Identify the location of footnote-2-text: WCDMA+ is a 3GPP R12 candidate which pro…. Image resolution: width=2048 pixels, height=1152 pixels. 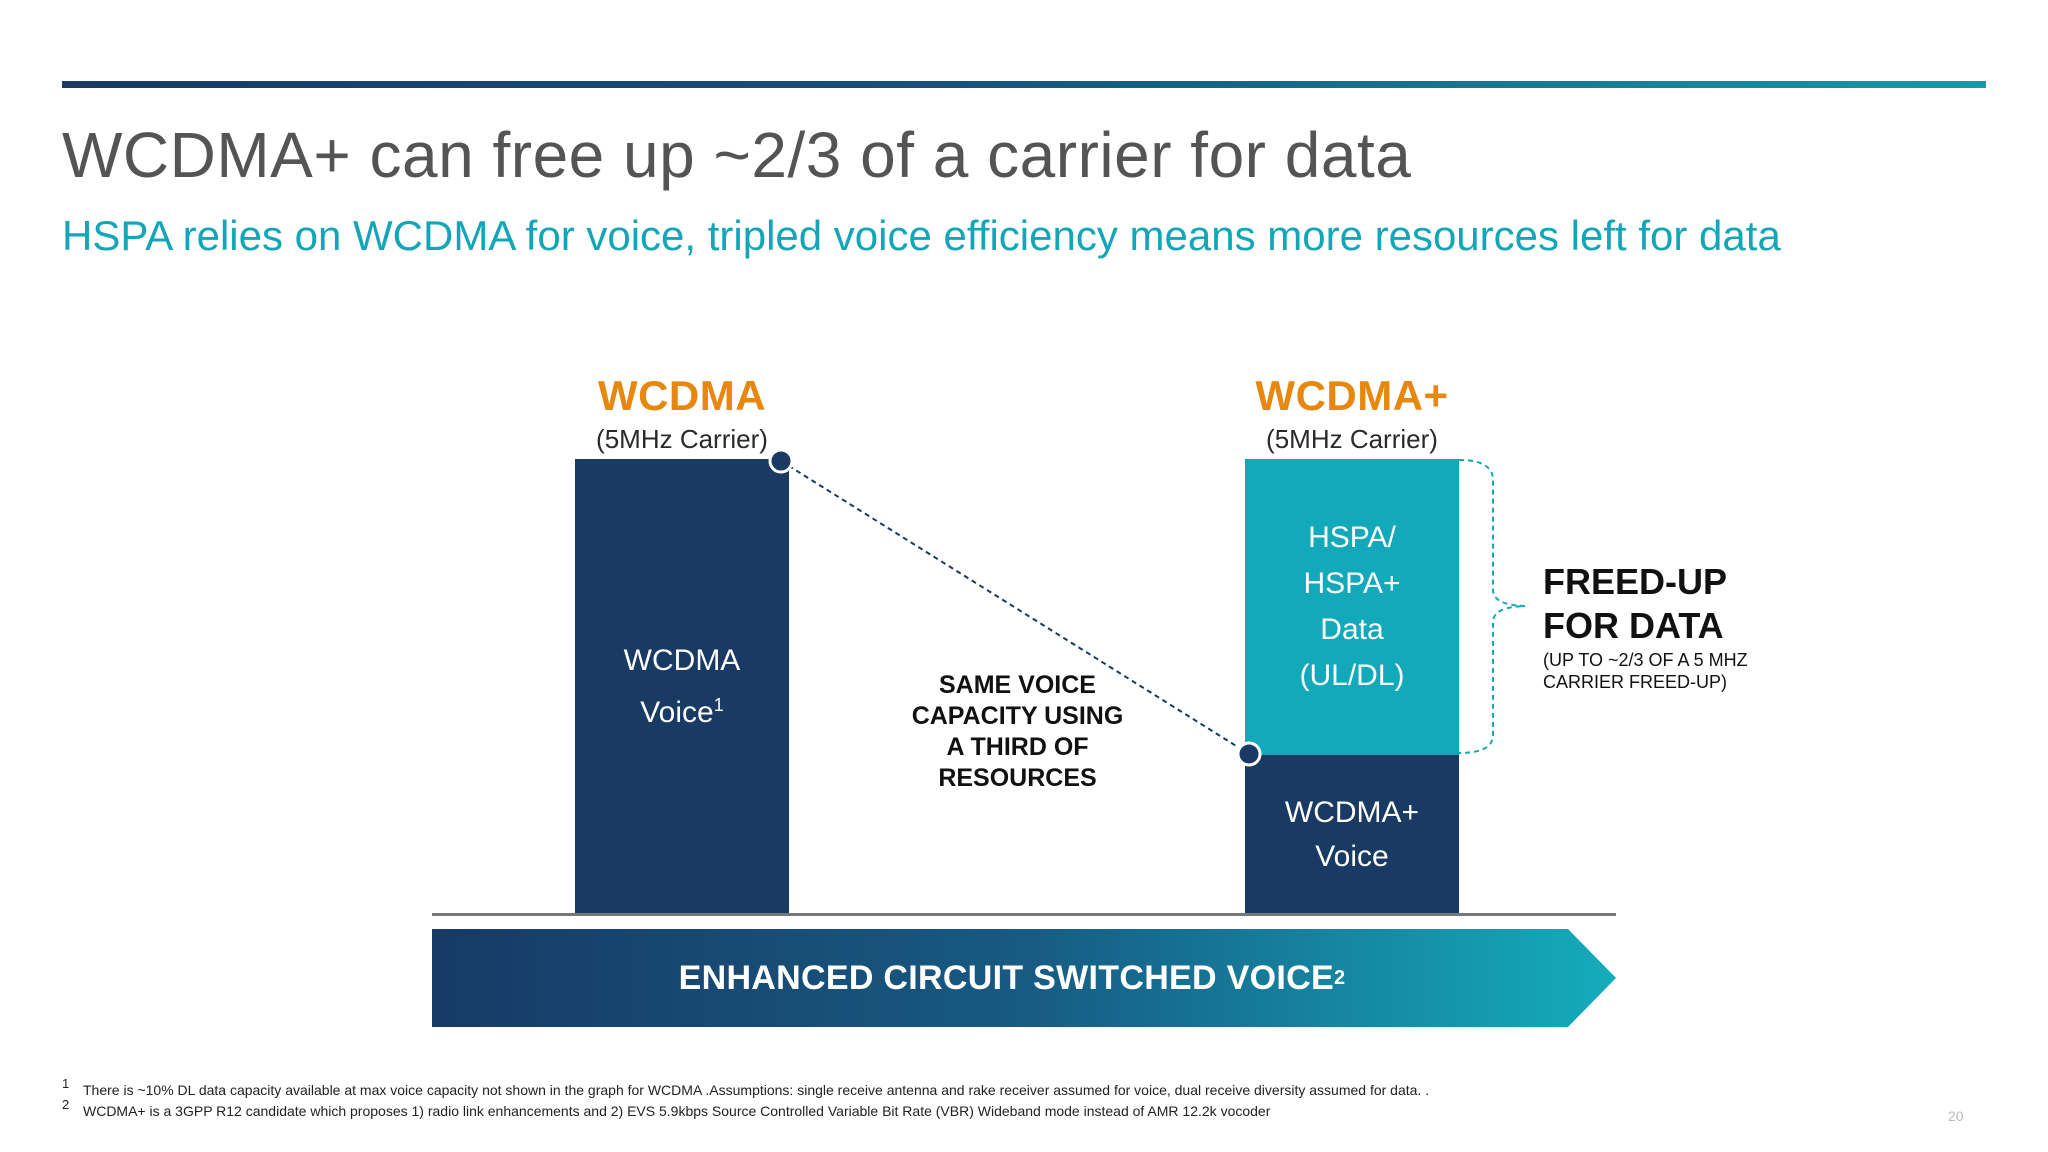
(677, 1111).